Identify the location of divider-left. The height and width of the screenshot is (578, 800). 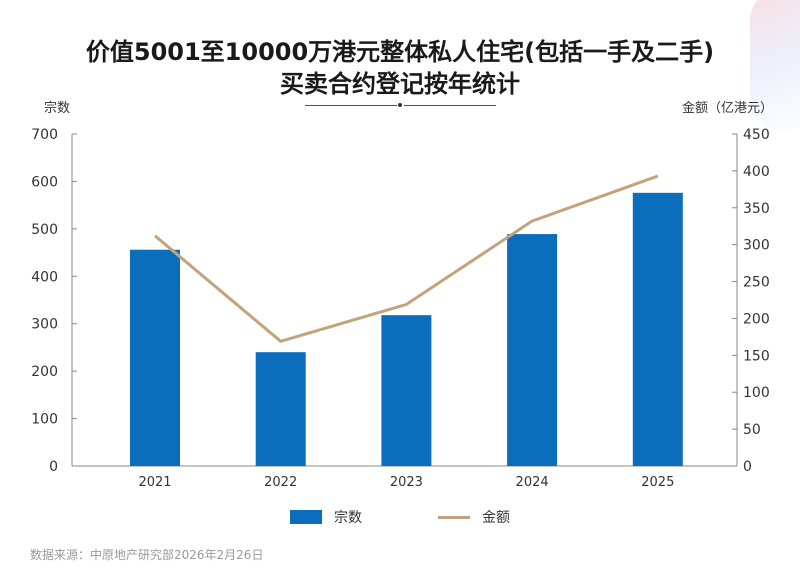
(351, 105).